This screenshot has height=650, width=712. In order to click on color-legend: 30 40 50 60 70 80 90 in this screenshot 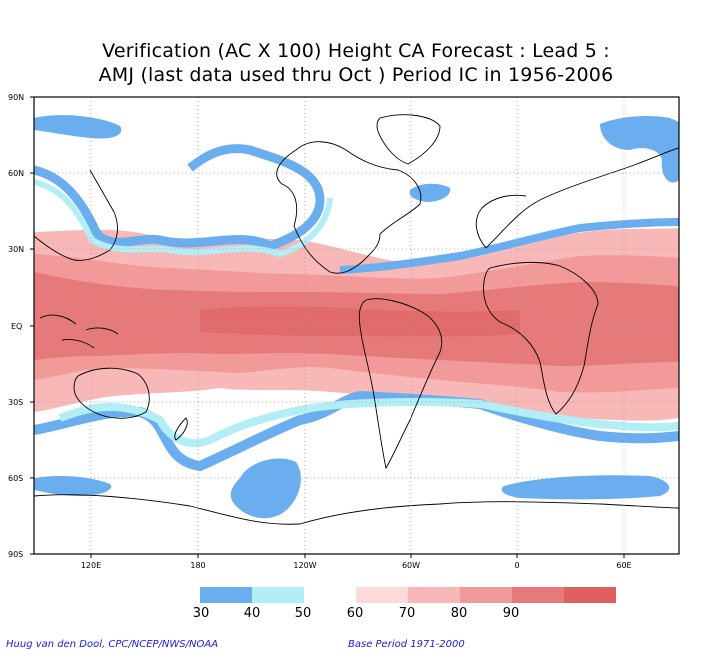, I will do `click(404, 604)`.